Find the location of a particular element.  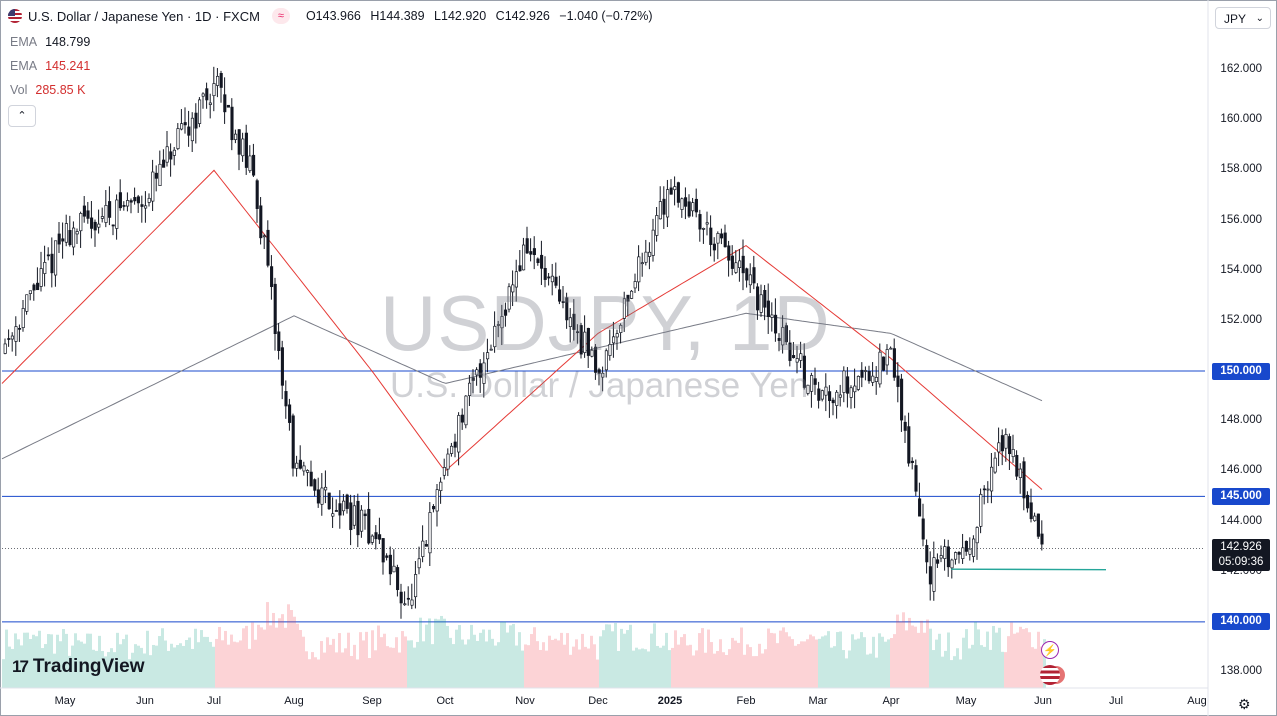

ema-slow-legend: EMA 148.799 is located at coordinates (50, 42).